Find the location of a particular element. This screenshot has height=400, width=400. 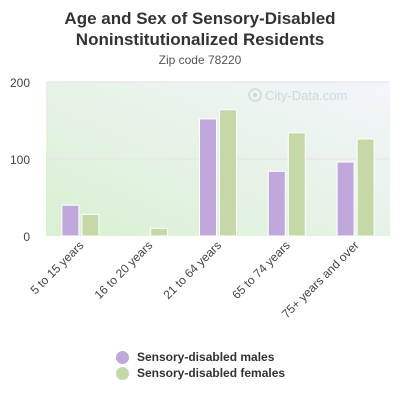

x-tick-label: 21 to 64 years is located at coordinates (192, 270).